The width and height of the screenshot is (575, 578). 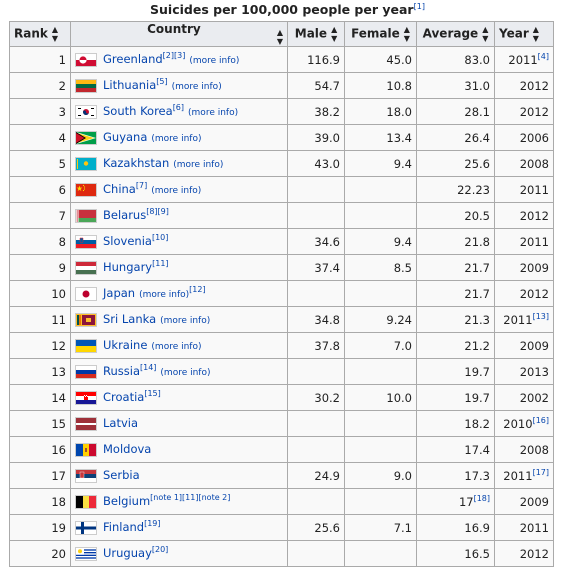 What do you see at coordinates (174, 56) in the screenshot?
I see `reference-link: [2][3]` at bounding box center [174, 56].